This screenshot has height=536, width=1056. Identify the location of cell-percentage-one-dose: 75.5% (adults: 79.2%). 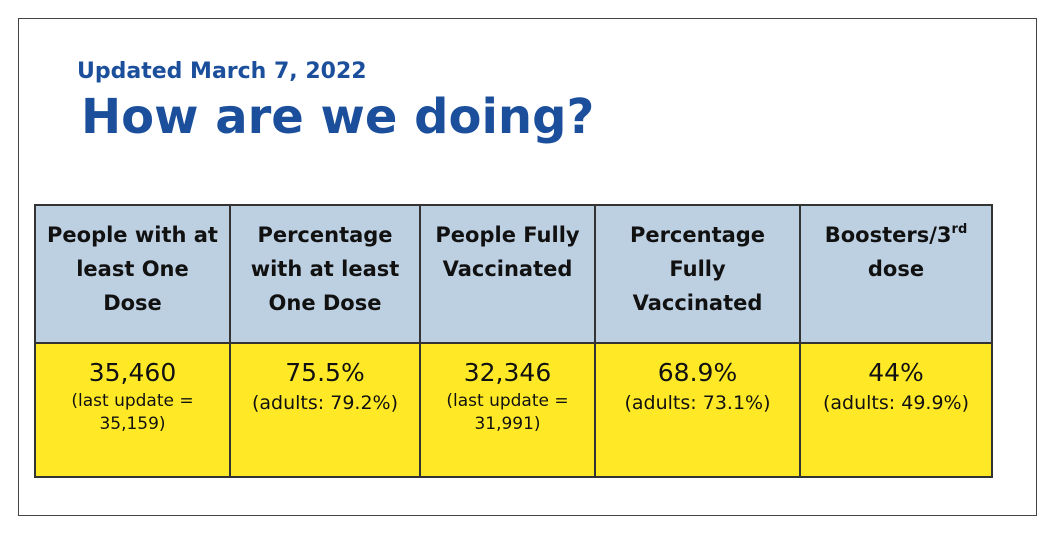
(325, 410).